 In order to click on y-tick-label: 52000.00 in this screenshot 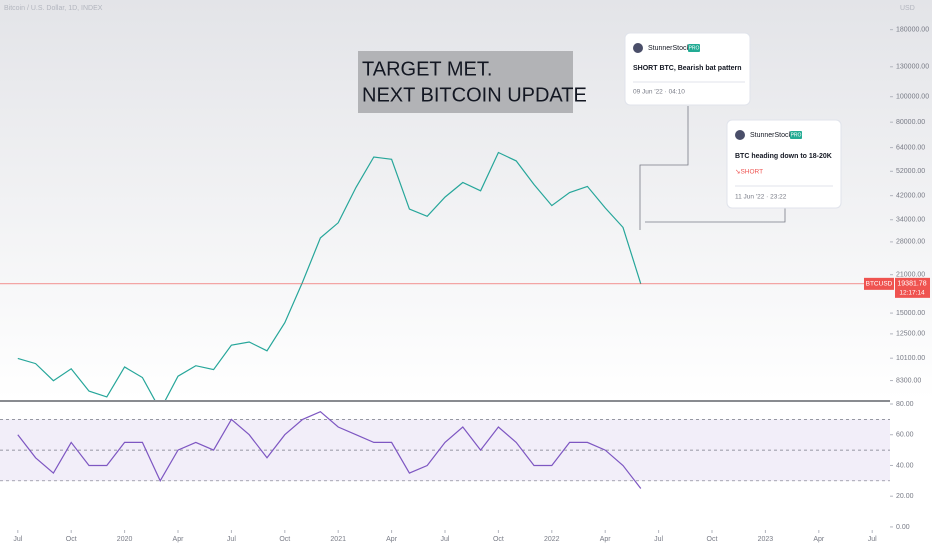, I will do `click(910, 171)`.